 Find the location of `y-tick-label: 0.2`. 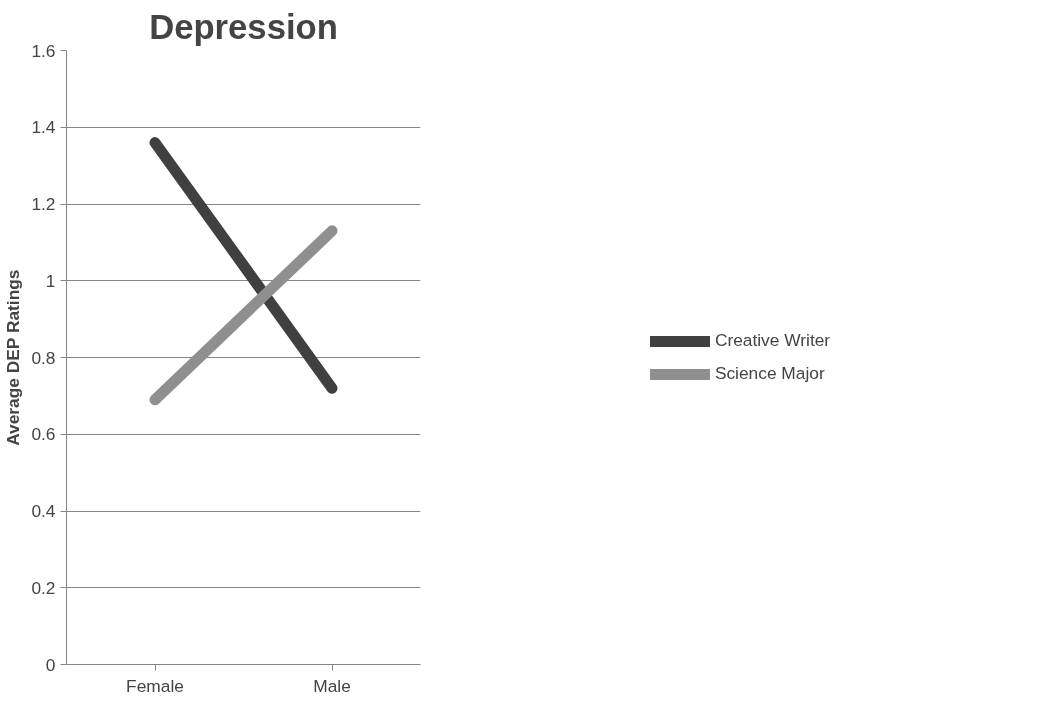

y-tick-label: 0.2 is located at coordinates (43, 587).